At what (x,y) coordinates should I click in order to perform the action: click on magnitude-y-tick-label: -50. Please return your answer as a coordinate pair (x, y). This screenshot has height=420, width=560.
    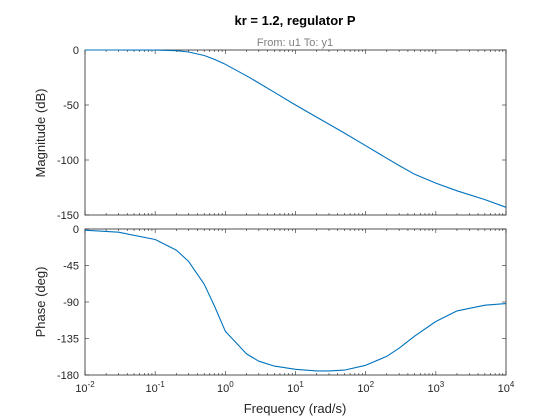
    Looking at the image, I should click on (71, 106).